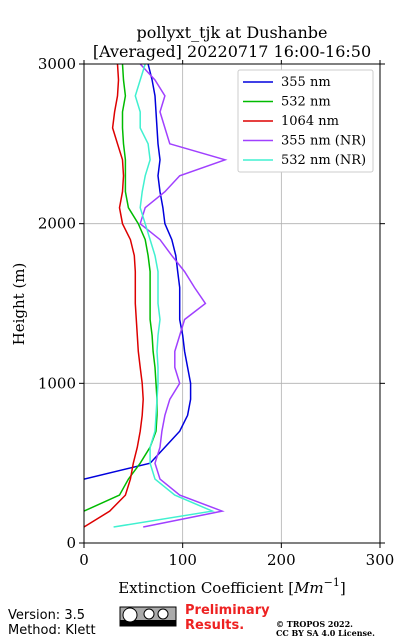  I want to click on x-label-exponent: −1, so click(332, 582).